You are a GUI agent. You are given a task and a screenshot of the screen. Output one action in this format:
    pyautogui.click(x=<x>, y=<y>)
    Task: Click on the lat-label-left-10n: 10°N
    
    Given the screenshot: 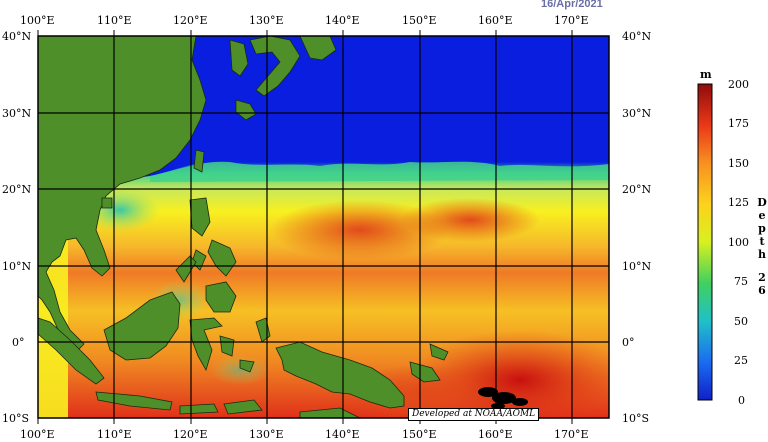 What is the action you would take?
    pyautogui.click(x=17, y=266)
    